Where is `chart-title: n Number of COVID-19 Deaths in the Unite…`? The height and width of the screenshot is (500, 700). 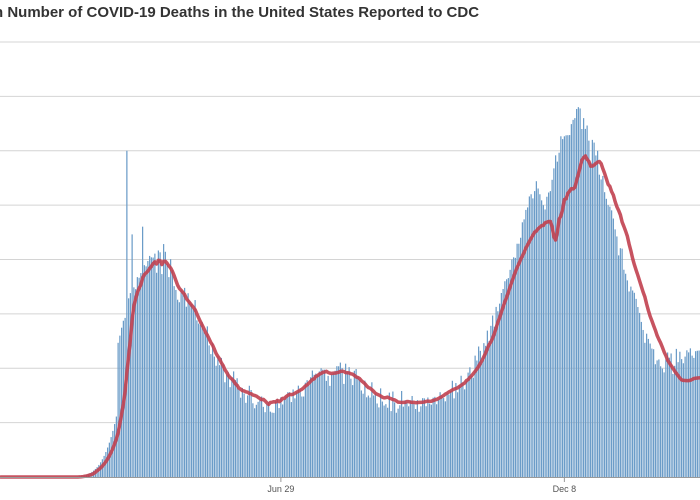
chart-title: n Number of COVID-19 Deaths in the Unite… is located at coordinates (240, 12).